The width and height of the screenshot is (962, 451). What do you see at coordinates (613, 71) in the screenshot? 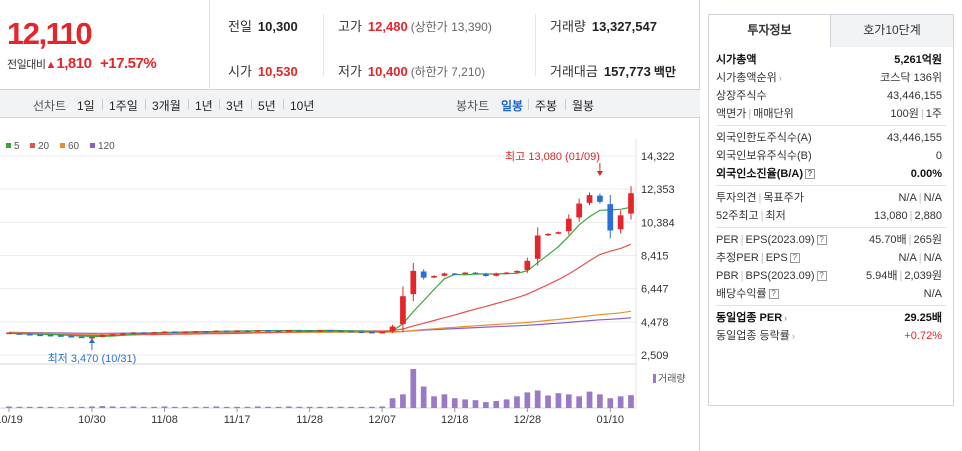
I see `trade-amount: 거래대금 157,773 백만` at bounding box center [613, 71].